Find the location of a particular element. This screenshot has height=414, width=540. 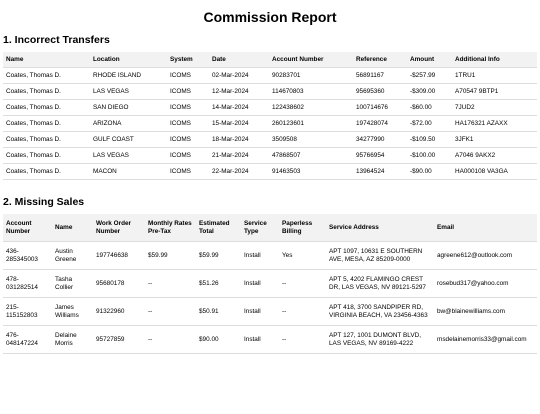

column-header: Service Address is located at coordinates (380, 228).